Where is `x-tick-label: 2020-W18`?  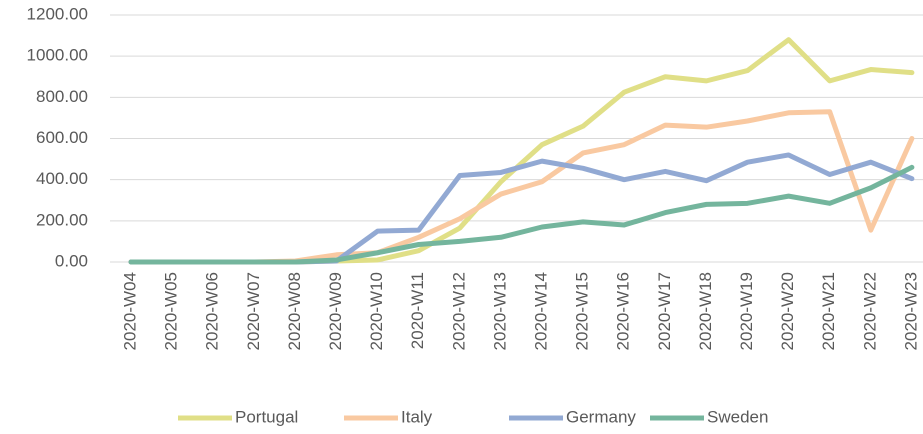 x-tick-label: 2020-W18 is located at coordinates (705, 311).